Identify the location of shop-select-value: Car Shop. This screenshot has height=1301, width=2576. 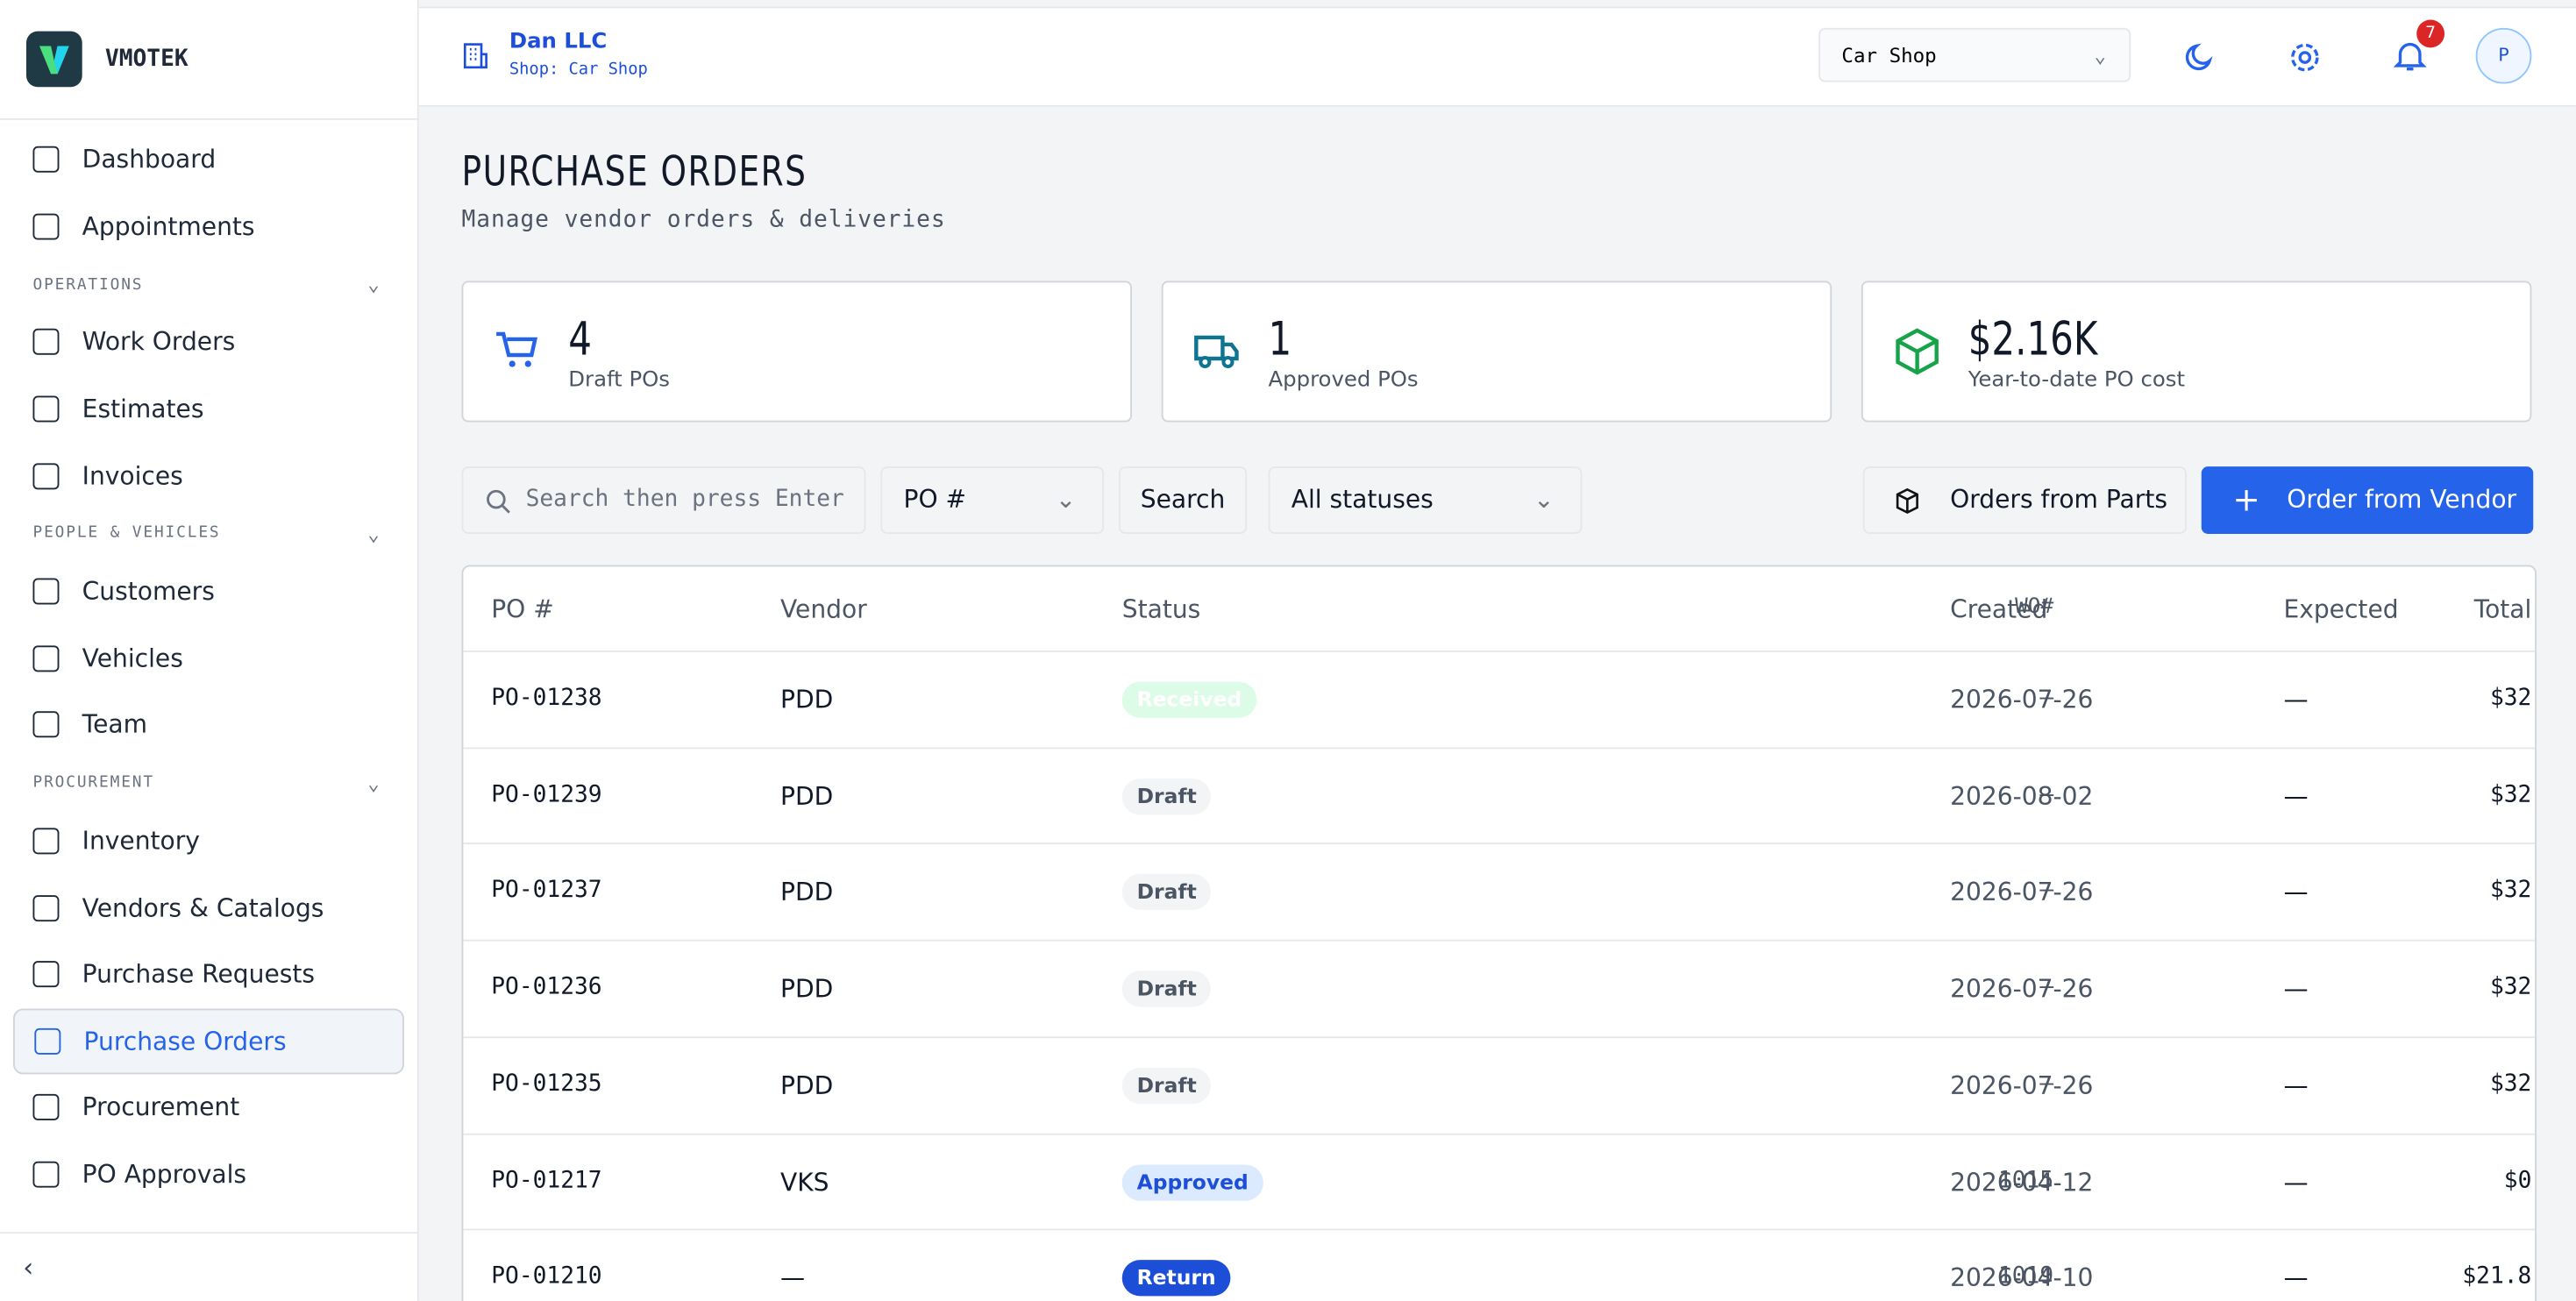
(1889, 56).